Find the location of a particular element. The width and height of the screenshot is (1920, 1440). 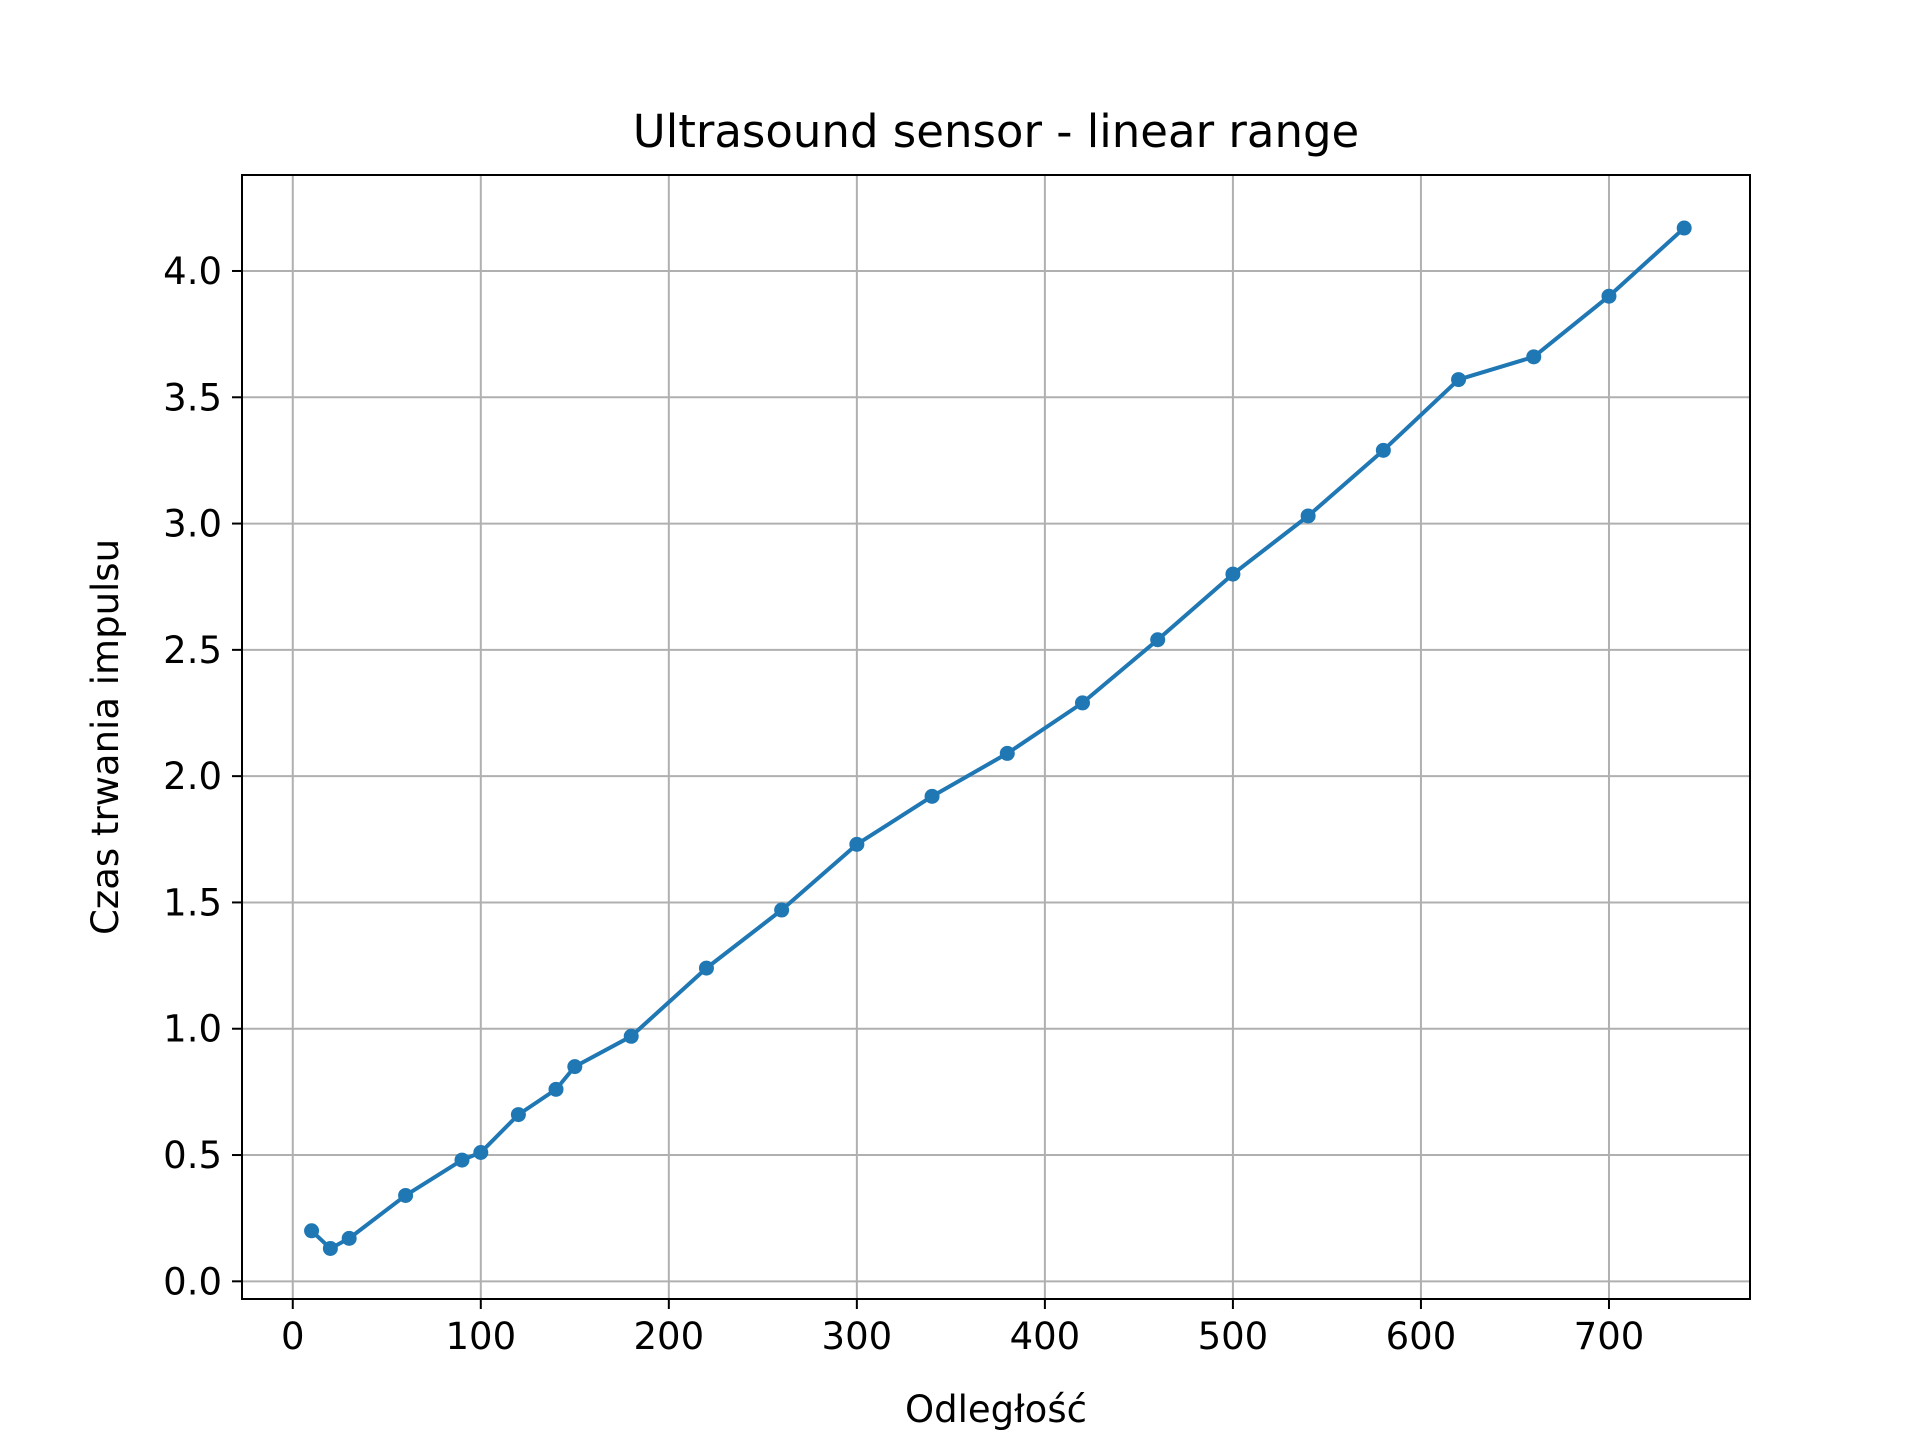

y-tick-label: 2.0 is located at coordinates (192, 776).